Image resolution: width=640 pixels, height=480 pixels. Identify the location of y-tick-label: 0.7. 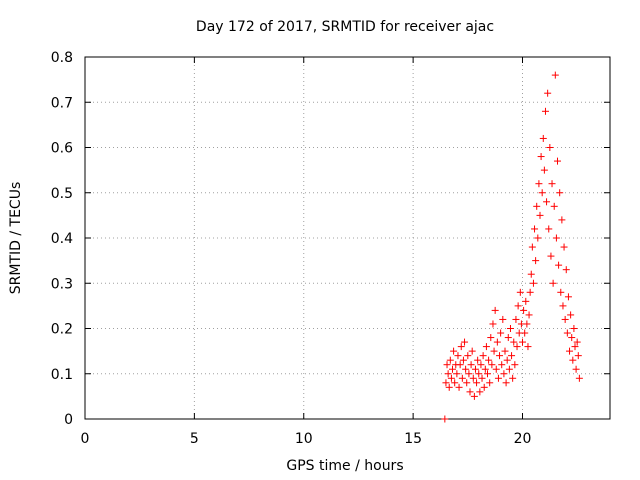
(62, 103).